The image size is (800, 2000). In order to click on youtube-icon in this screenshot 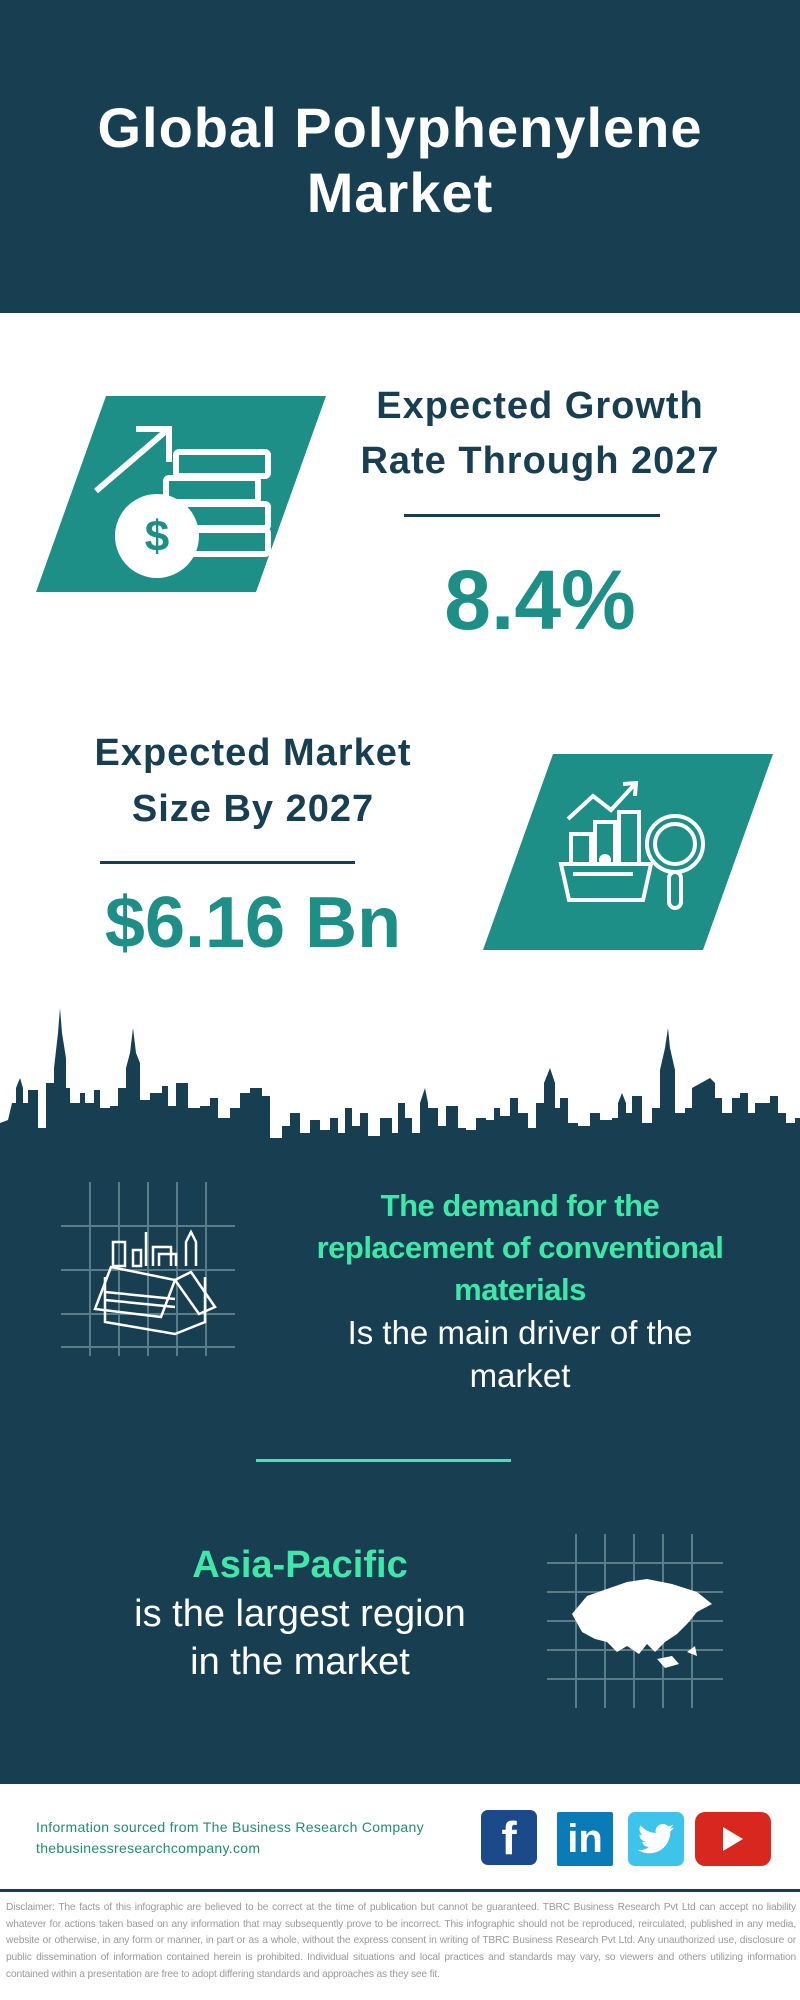, I will do `click(733, 1839)`.